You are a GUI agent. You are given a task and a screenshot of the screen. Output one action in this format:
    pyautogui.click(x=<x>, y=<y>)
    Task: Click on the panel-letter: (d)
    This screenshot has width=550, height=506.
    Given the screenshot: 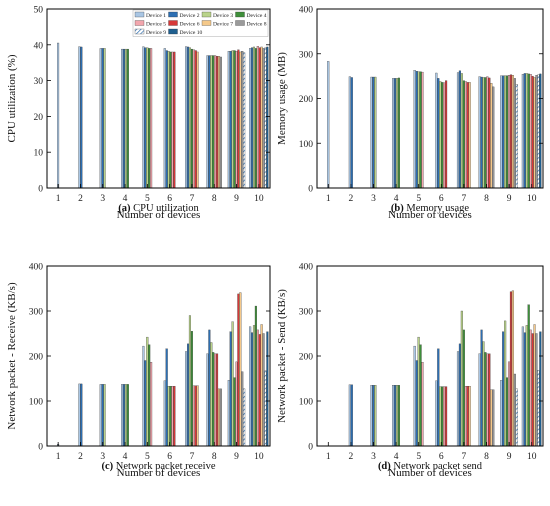 What is the action you would take?
    pyautogui.click(x=384, y=466)
    